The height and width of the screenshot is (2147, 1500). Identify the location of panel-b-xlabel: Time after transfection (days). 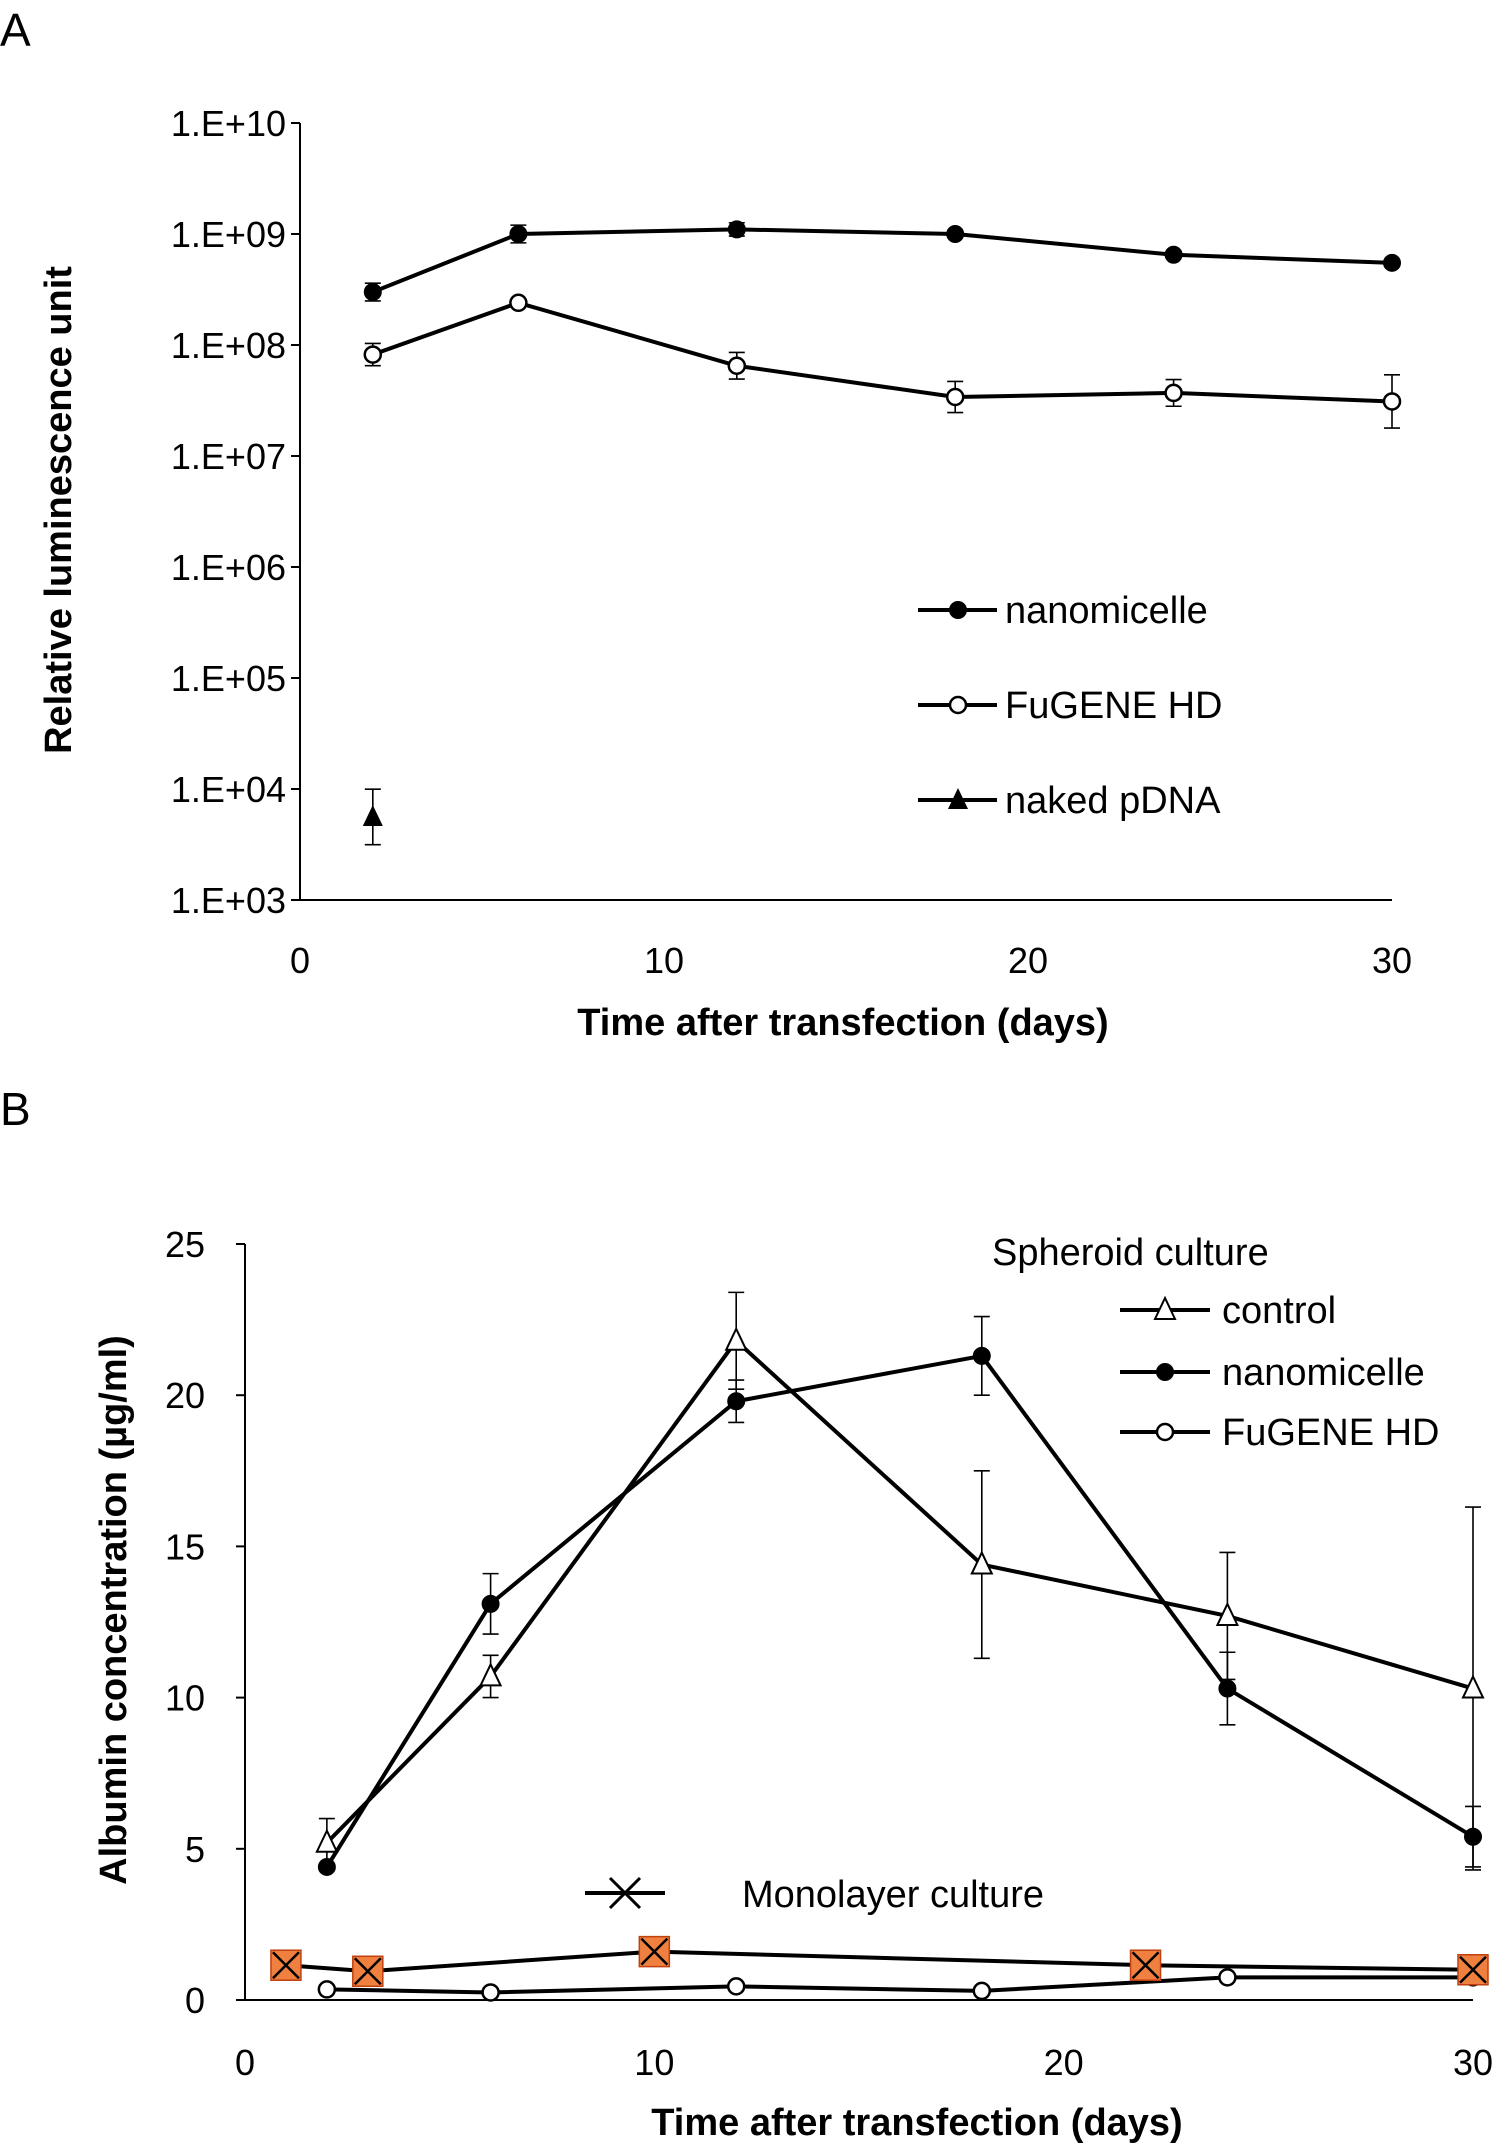
(916, 2123).